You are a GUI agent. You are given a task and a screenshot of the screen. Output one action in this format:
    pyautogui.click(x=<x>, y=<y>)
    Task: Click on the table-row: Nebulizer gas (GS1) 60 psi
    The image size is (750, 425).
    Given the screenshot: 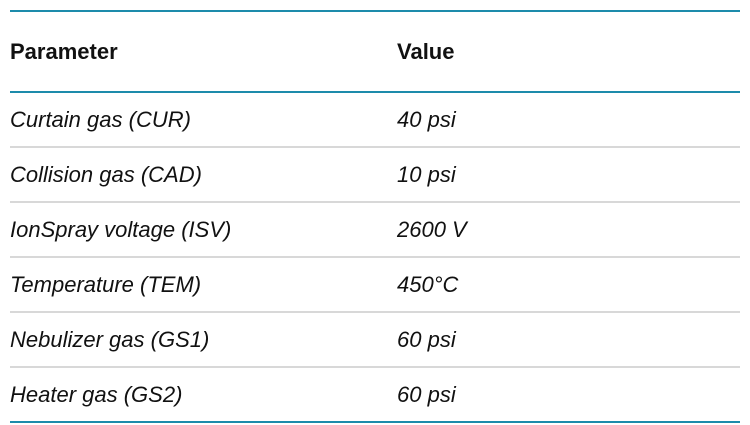 What is the action you would take?
    pyautogui.click(x=375, y=338)
    